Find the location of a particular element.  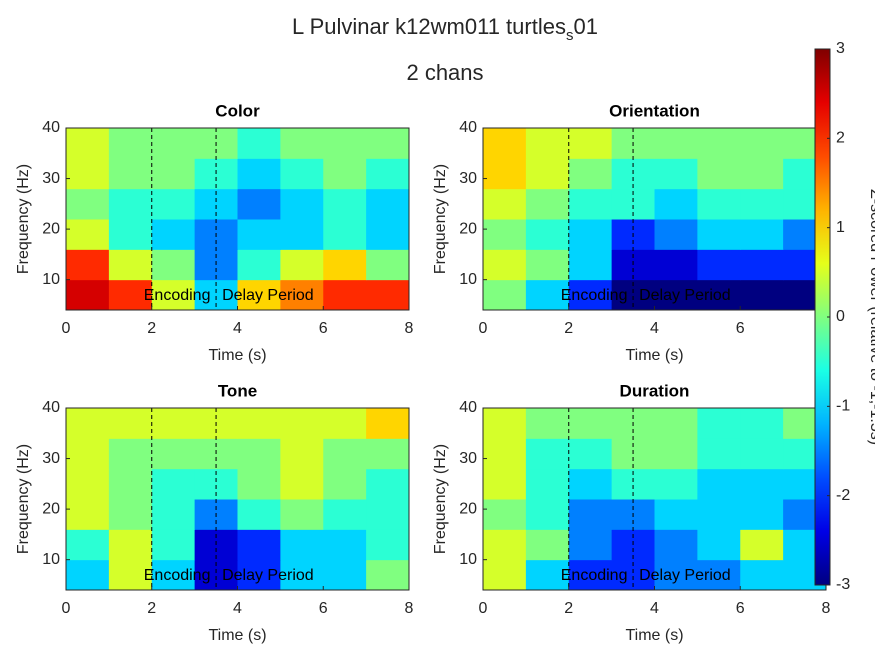

colorbar-tick-label: 1 is located at coordinates (840, 227).